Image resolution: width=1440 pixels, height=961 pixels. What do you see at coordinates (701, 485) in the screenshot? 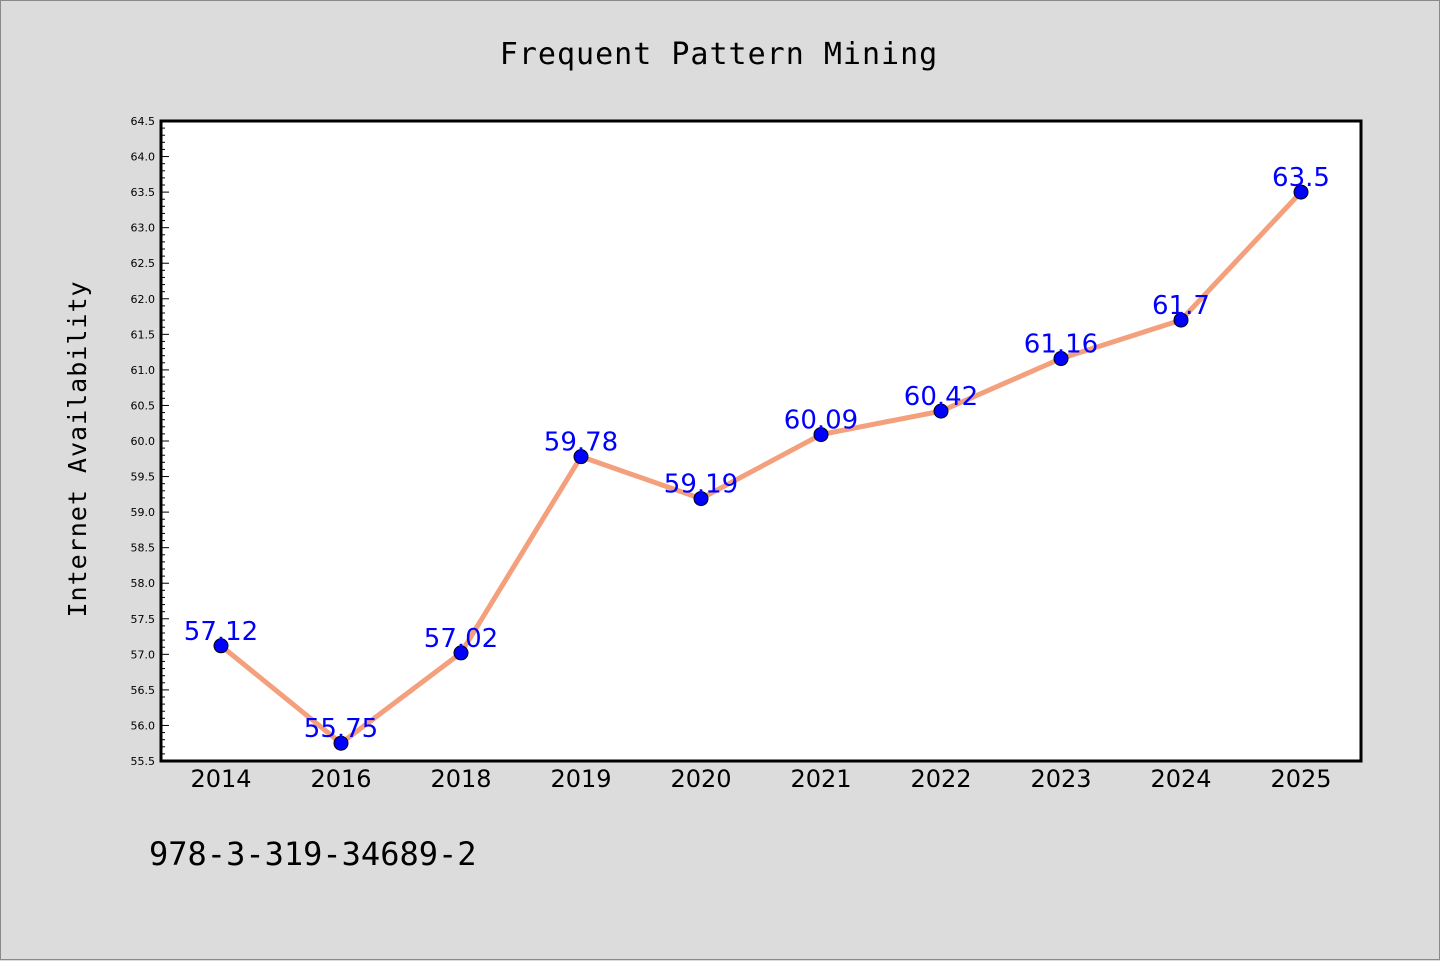
I see `data-point-label: 59.19` at bounding box center [701, 485].